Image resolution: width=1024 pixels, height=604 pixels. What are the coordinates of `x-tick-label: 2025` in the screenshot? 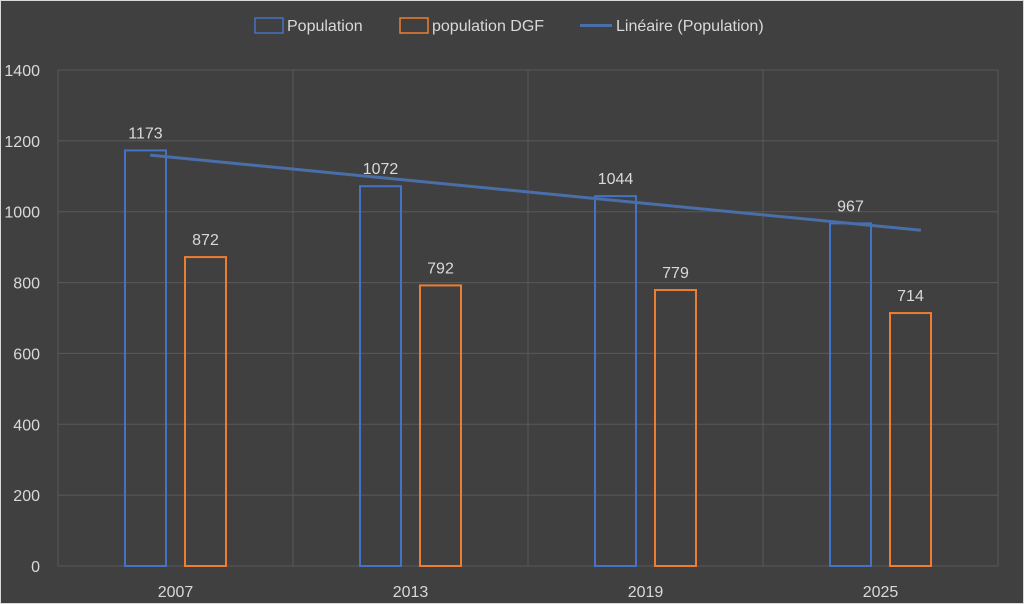 It's located at (881, 592).